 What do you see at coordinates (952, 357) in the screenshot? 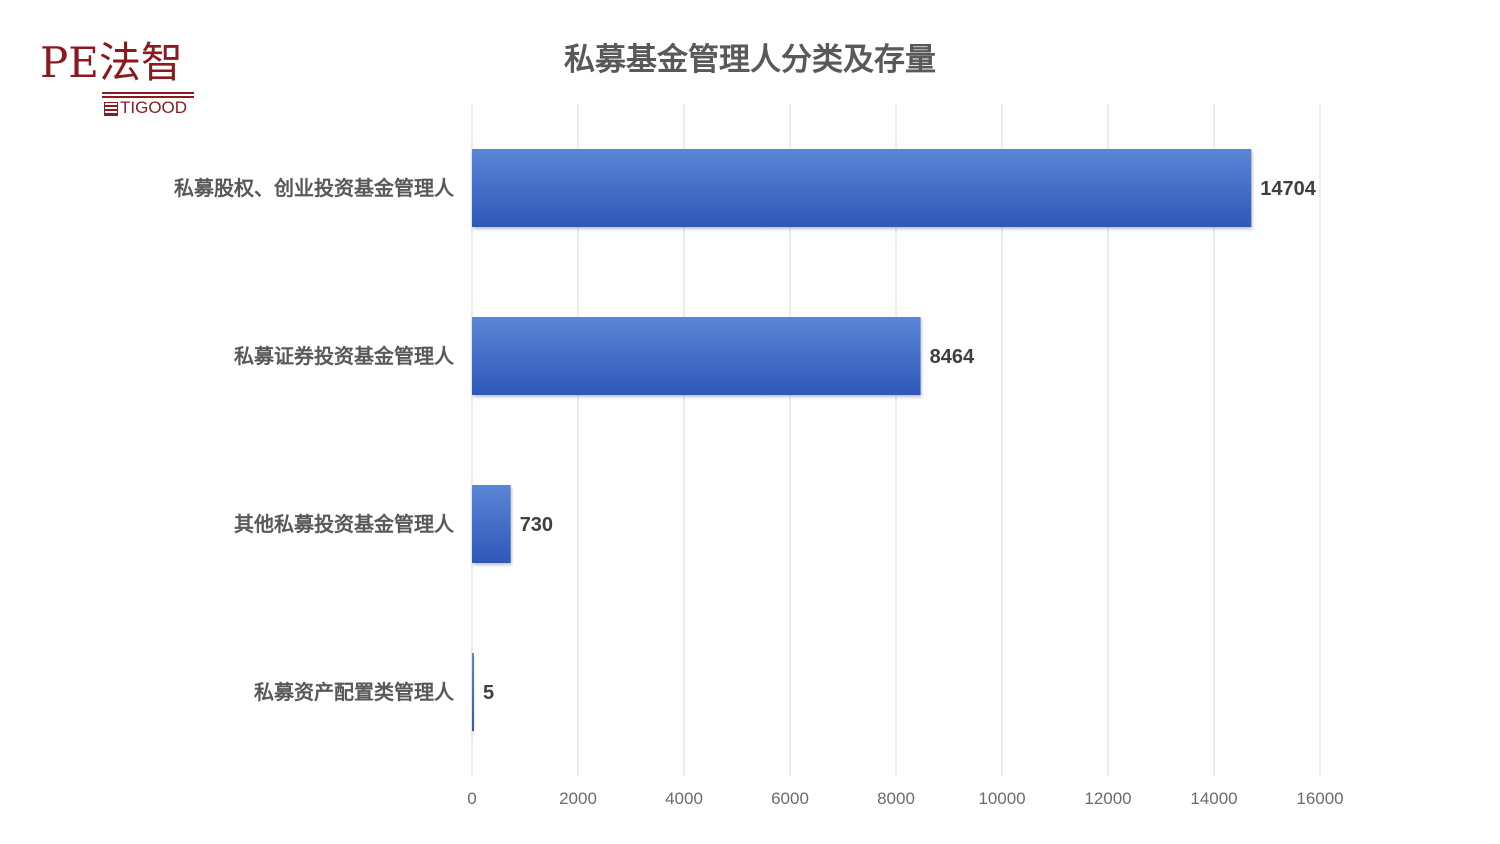
I see `value-label-1: 8464` at bounding box center [952, 357].